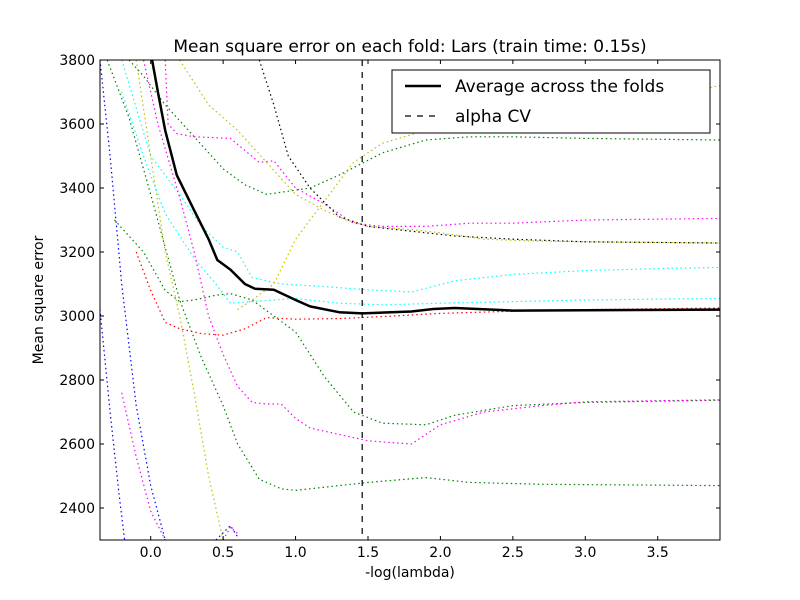 This screenshot has height=600, width=800. Describe the element at coordinates (151, 553) in the screenshot. I see `x-tick-label: 0.0` at that location.